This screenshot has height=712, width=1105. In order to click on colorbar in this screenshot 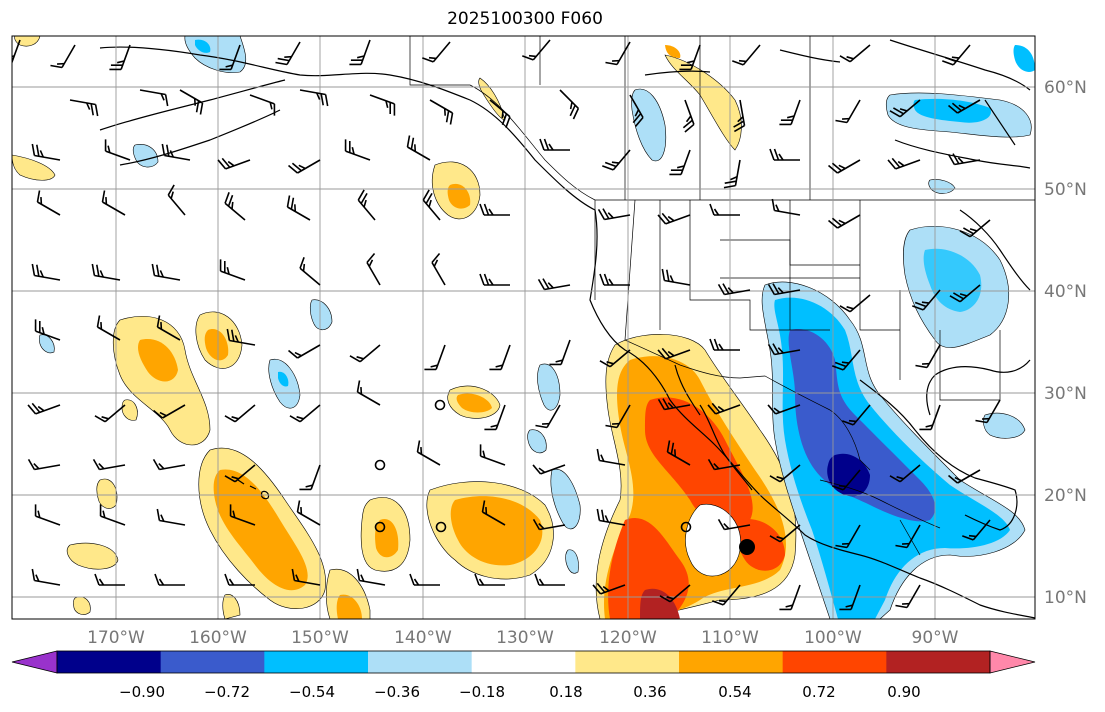, I will do `click(523, 662)`.